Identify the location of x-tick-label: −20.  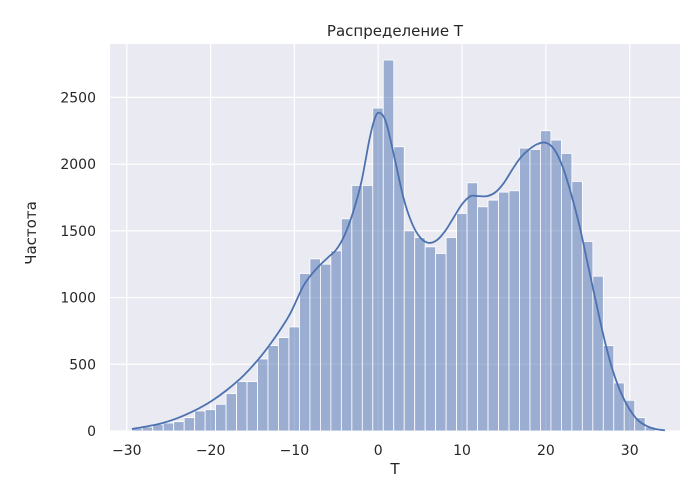
(211, 451).